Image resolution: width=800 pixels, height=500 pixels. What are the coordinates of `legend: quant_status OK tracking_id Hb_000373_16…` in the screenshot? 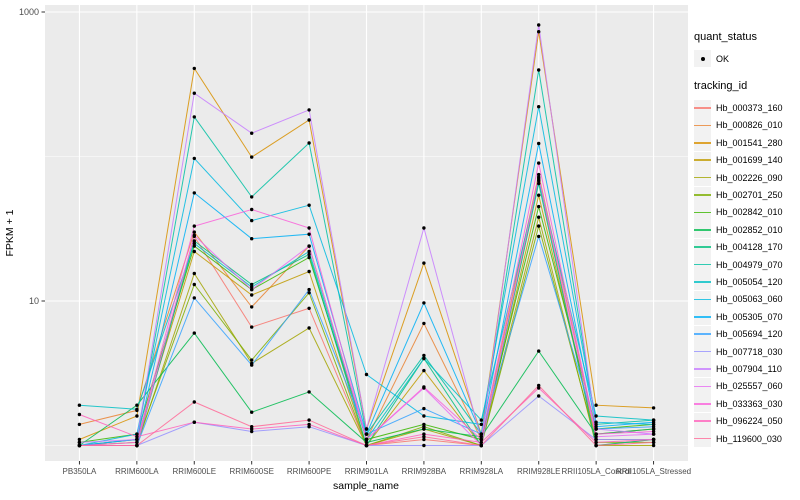 It's located at (746, 239).